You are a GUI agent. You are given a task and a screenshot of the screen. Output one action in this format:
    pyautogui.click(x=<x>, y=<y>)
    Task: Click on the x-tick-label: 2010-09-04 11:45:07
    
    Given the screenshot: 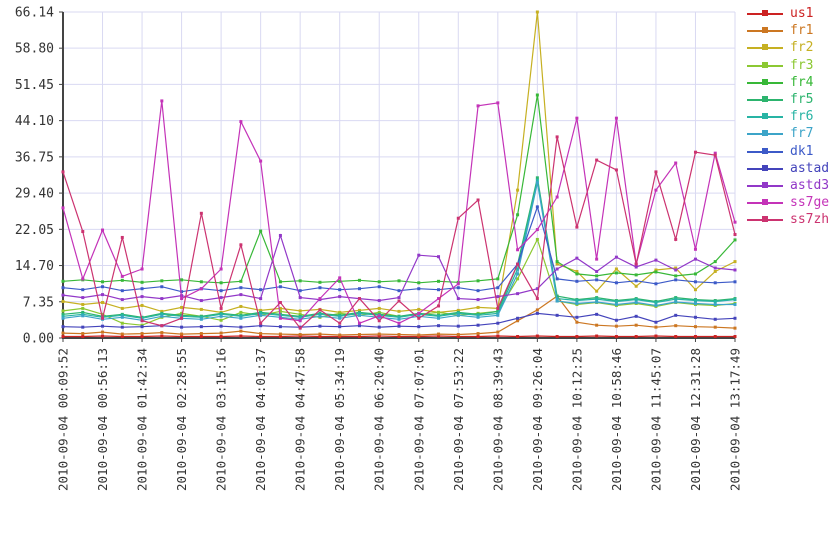 What is the action you would take?
    pyautogui.click(x=655, y=419)
    